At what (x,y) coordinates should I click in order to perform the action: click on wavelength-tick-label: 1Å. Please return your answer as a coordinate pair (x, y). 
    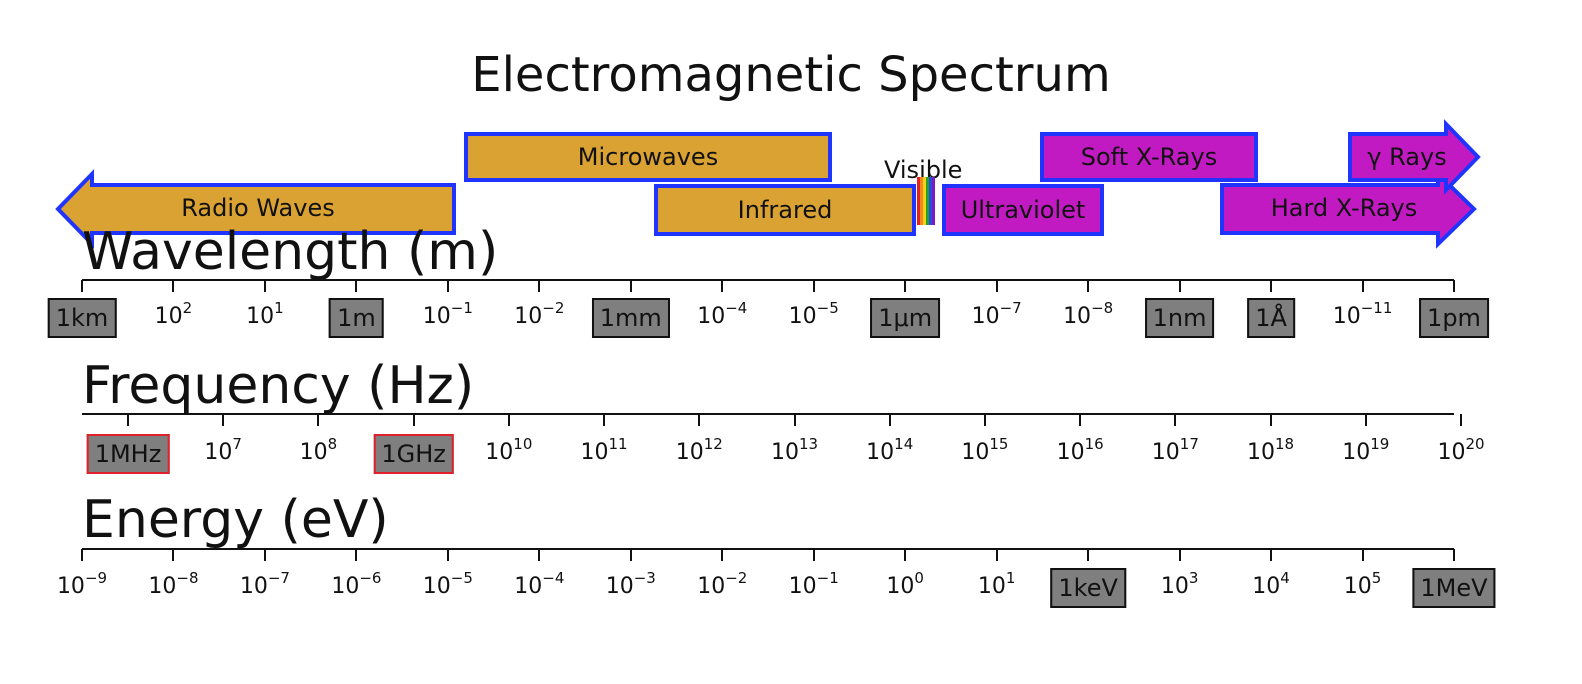
    Looking at the image, I should click on (1271, 318).